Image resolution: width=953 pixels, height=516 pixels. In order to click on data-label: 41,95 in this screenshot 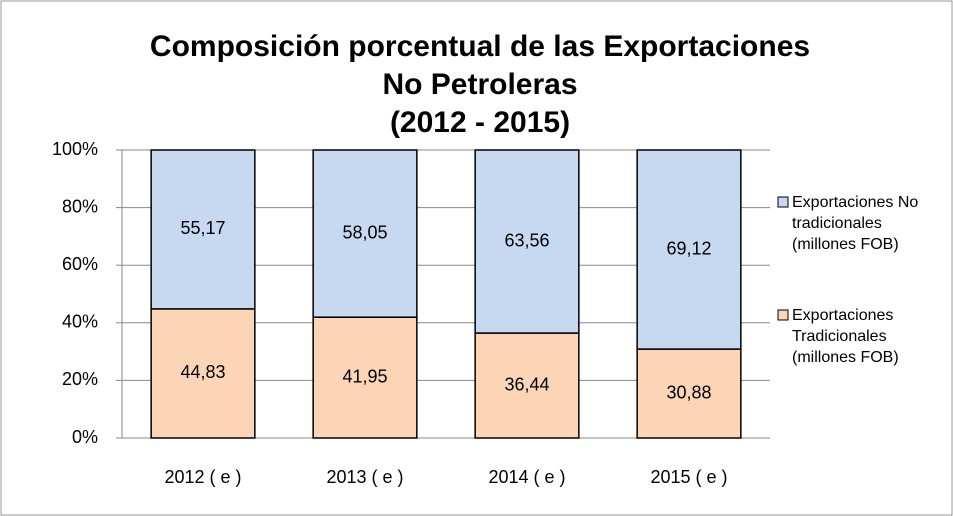, I will do `click(364, 376)`.